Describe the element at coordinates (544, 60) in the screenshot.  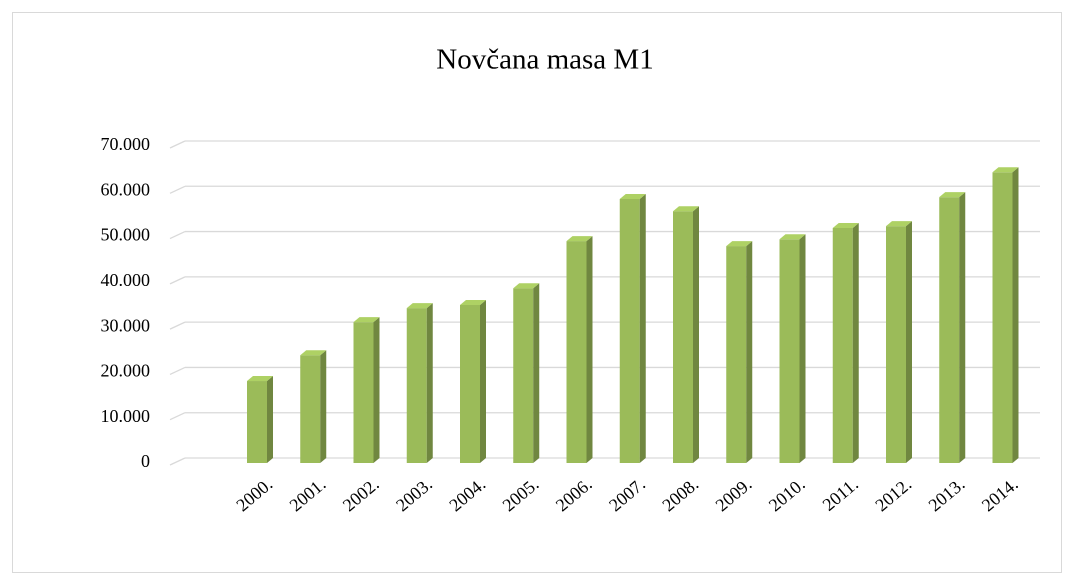
I see `chart-title: Novčana masa M1` at that location.